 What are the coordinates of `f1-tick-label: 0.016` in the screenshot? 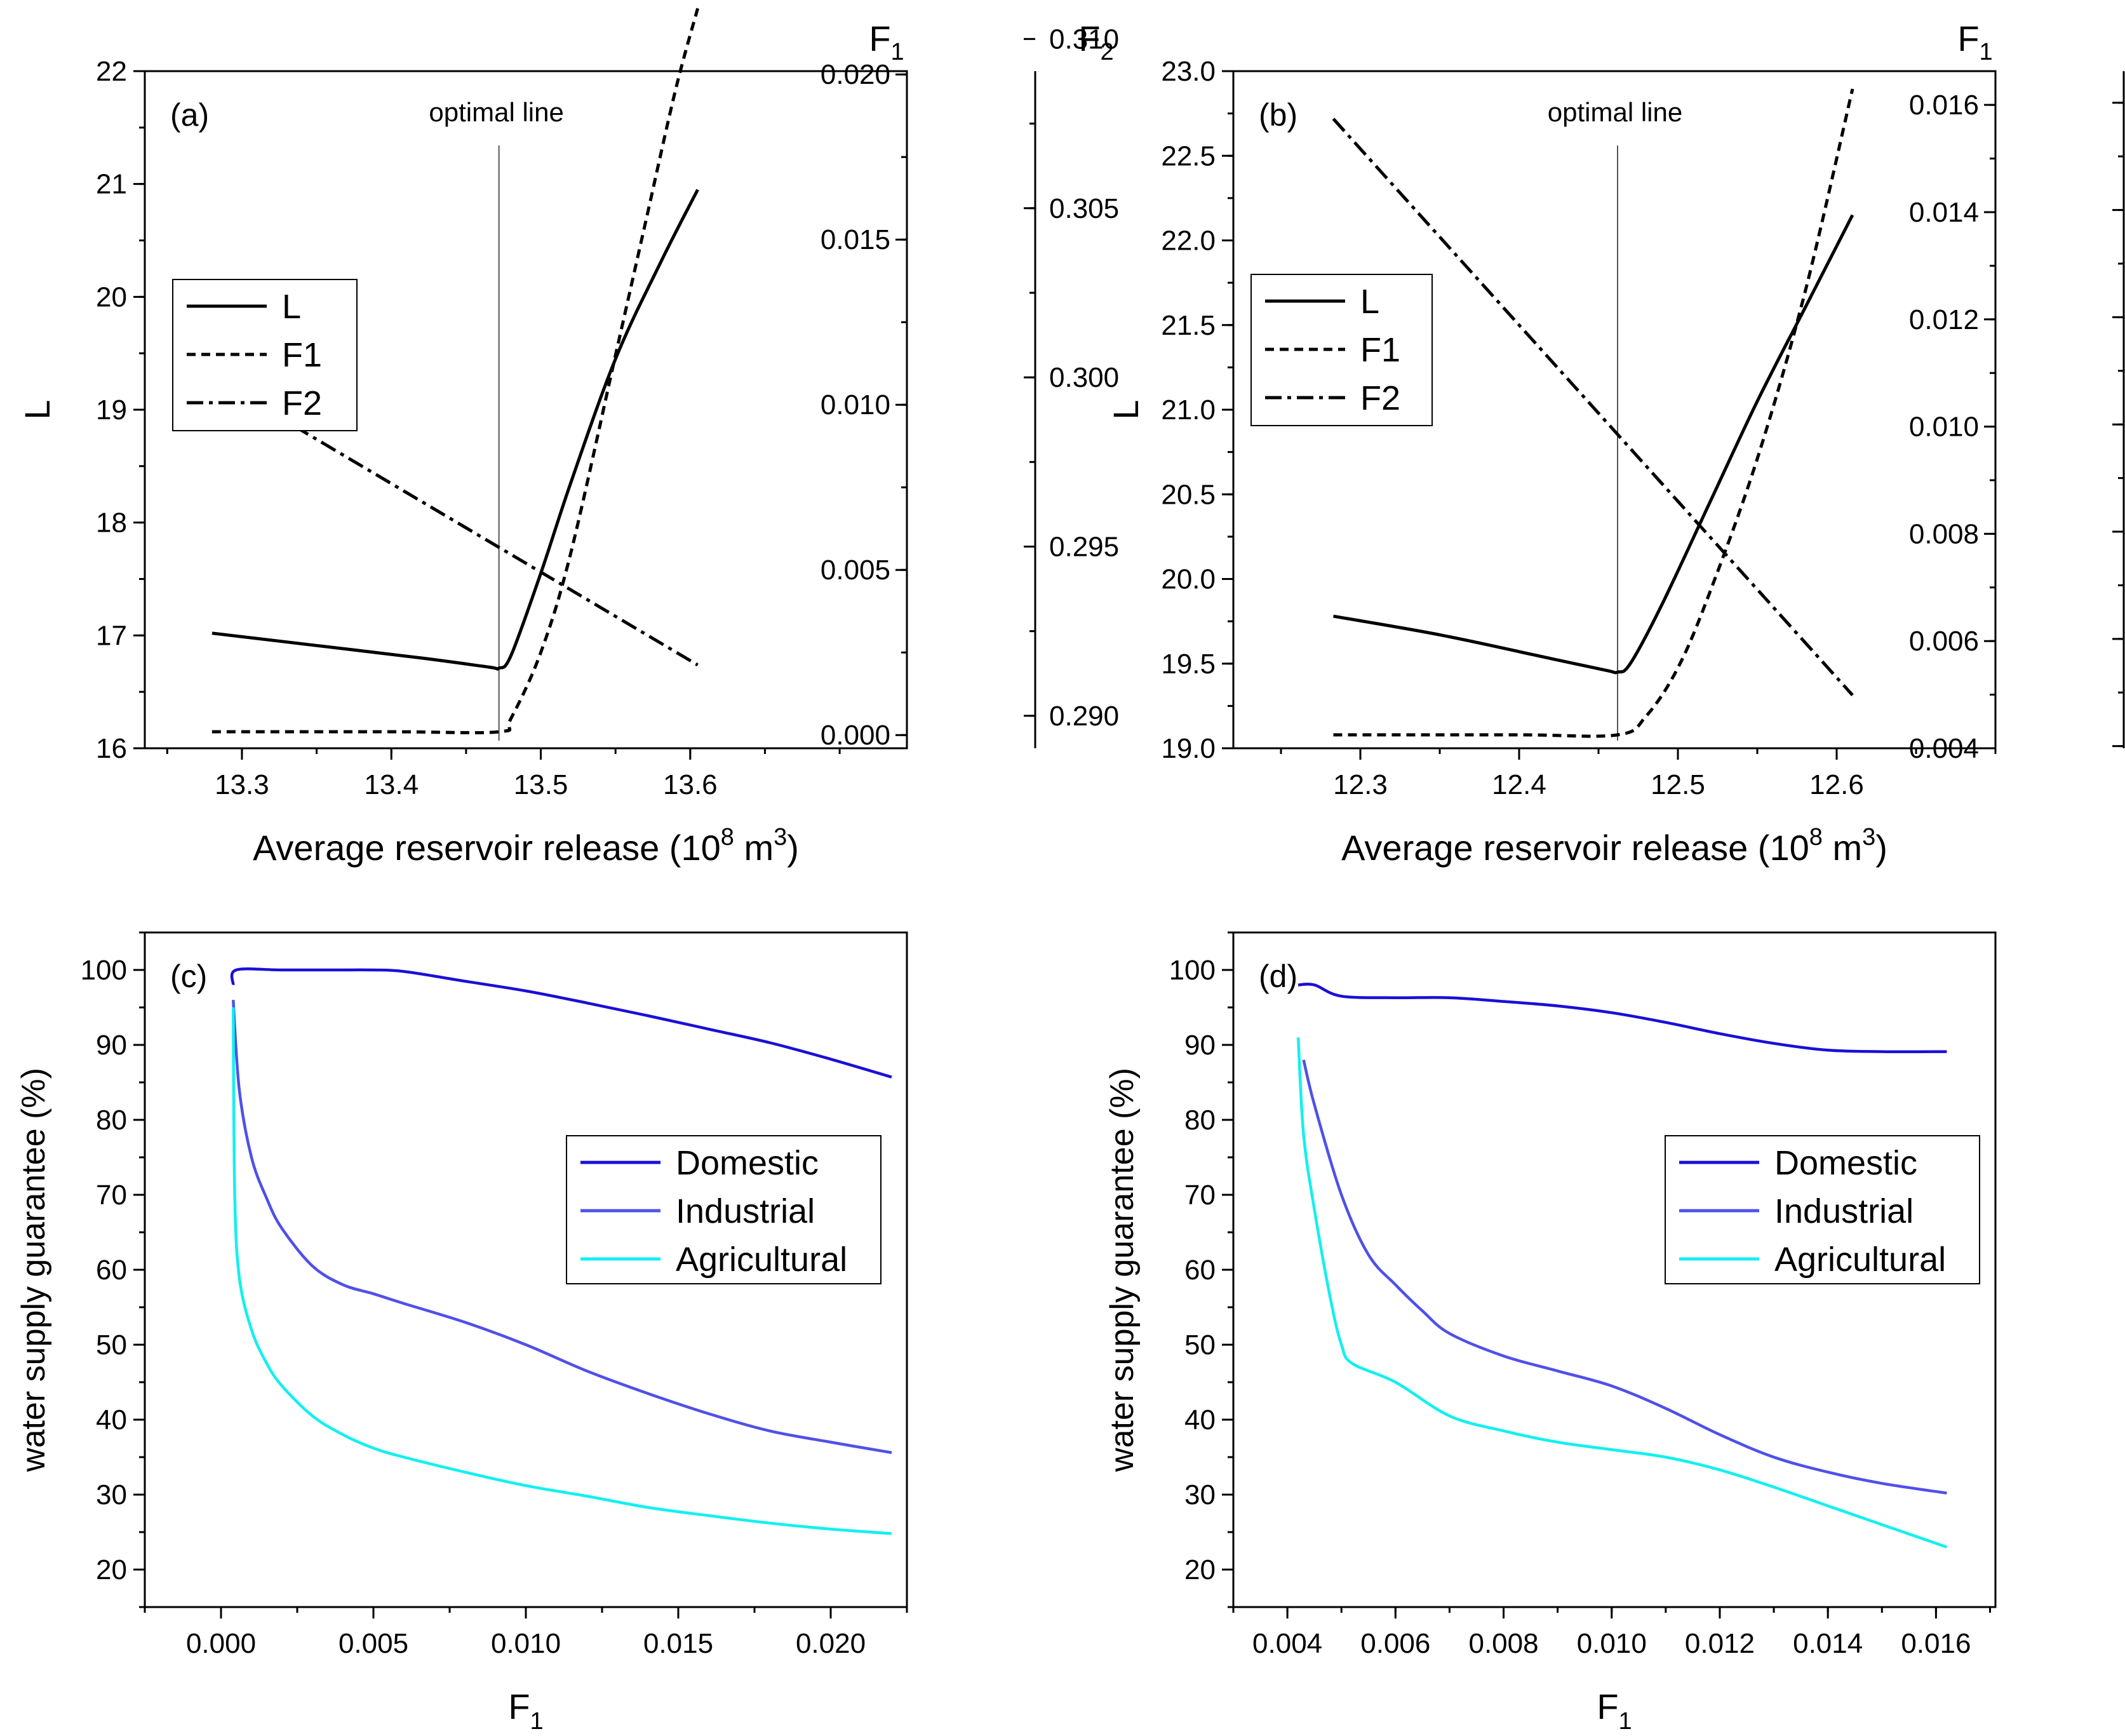 It's located at (1944, 106).